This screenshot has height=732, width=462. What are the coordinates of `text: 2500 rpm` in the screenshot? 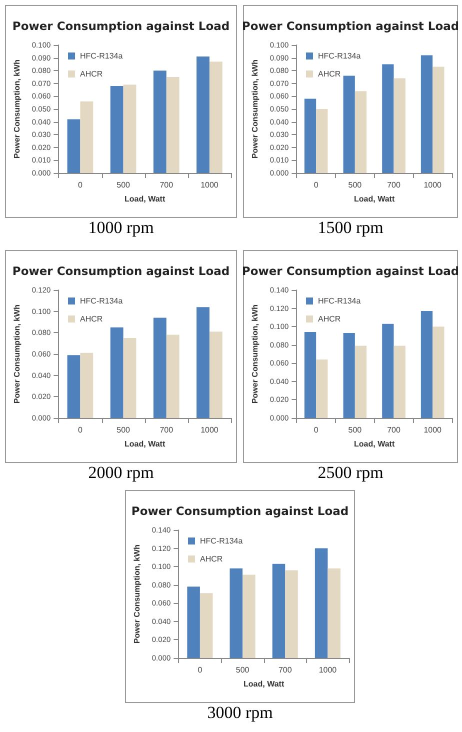 It's located at (351, 472).